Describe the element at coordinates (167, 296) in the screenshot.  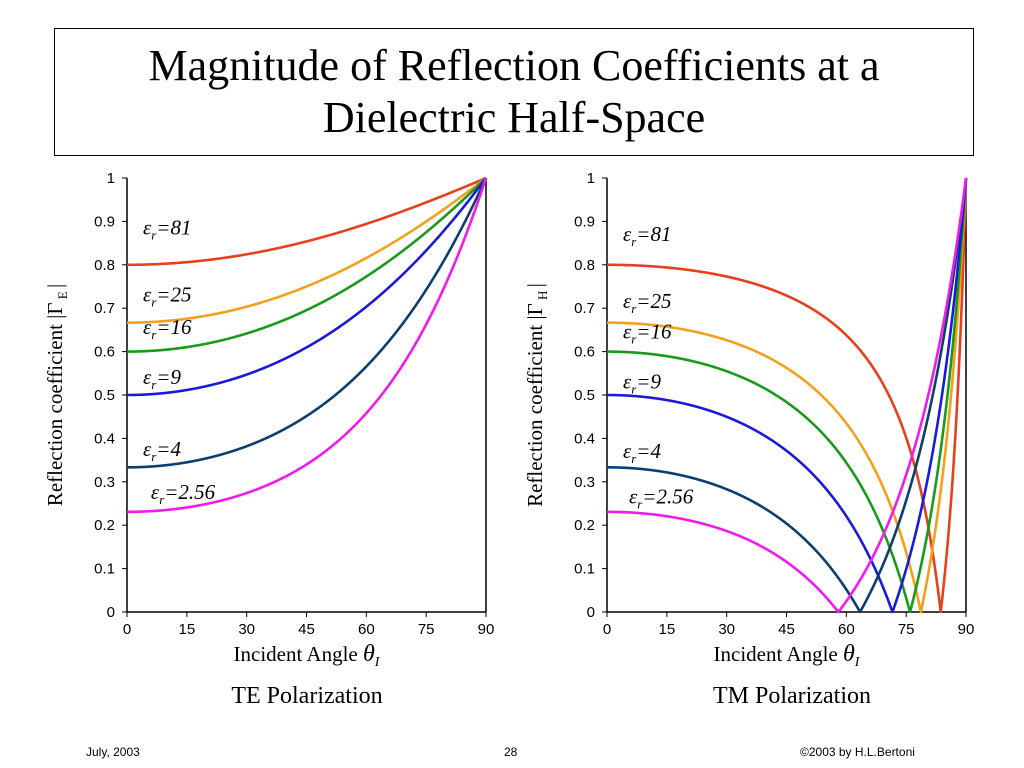
I see `te-series-label: εr=25` at that location.